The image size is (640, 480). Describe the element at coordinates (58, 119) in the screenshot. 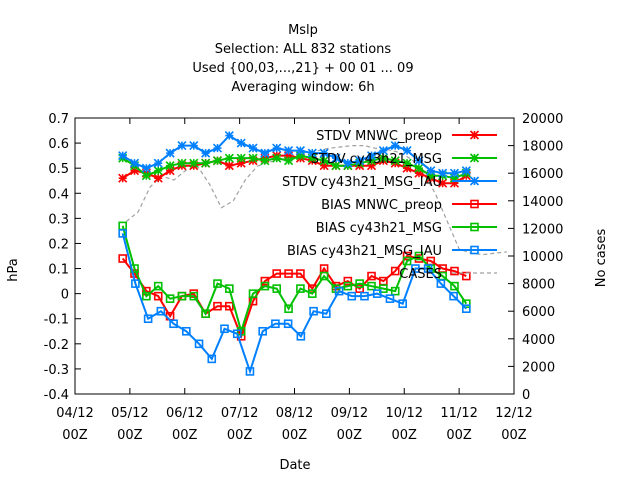

I see `y-tick-label: 0.7` at that location.